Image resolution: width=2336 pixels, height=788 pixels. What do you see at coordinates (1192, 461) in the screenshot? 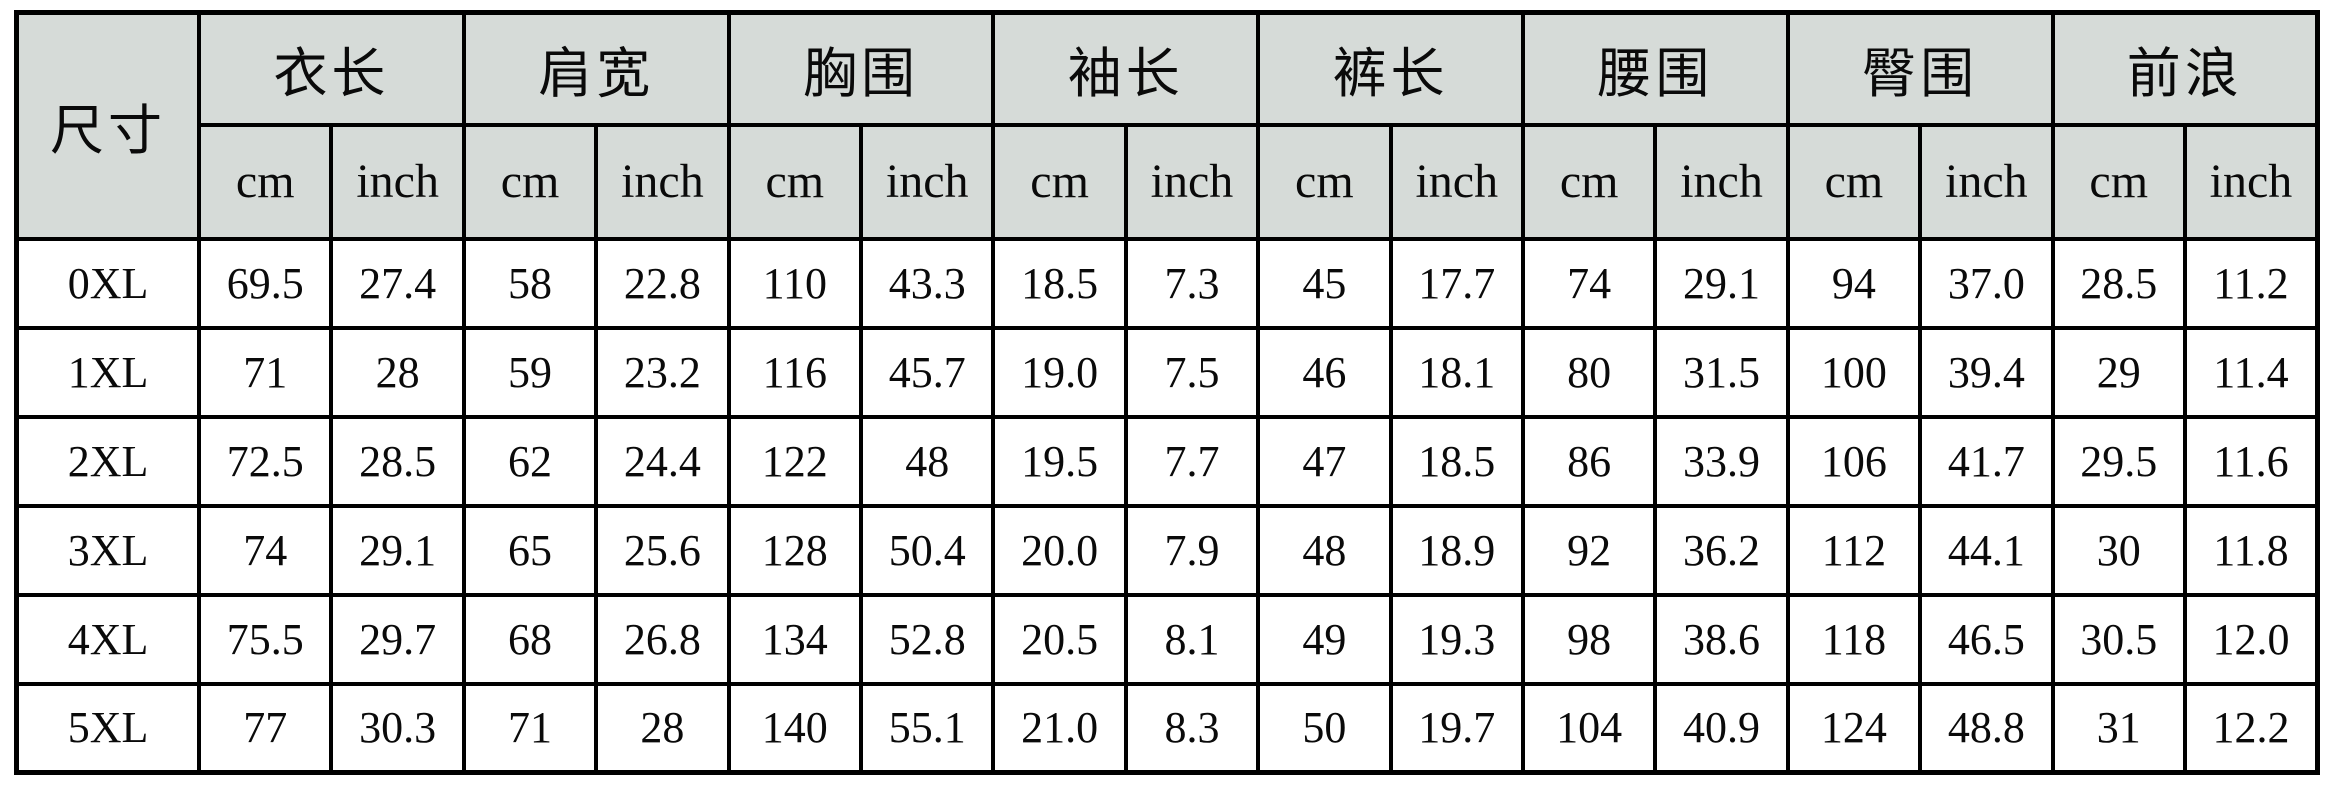
I see `value-cell: 7.7` at bounding box center [1192, 461].